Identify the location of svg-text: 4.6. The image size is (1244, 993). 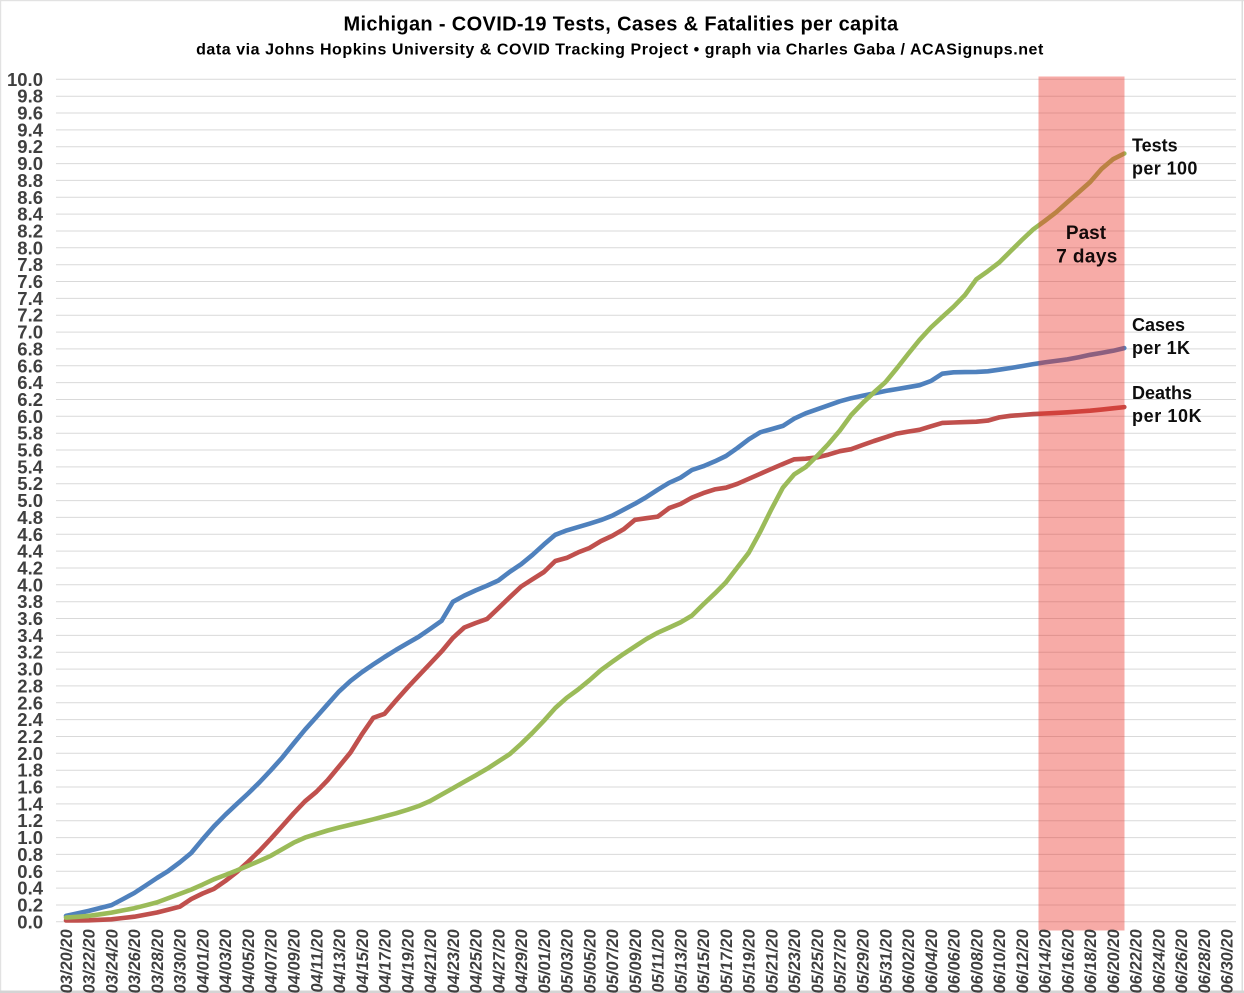
(30, 534).